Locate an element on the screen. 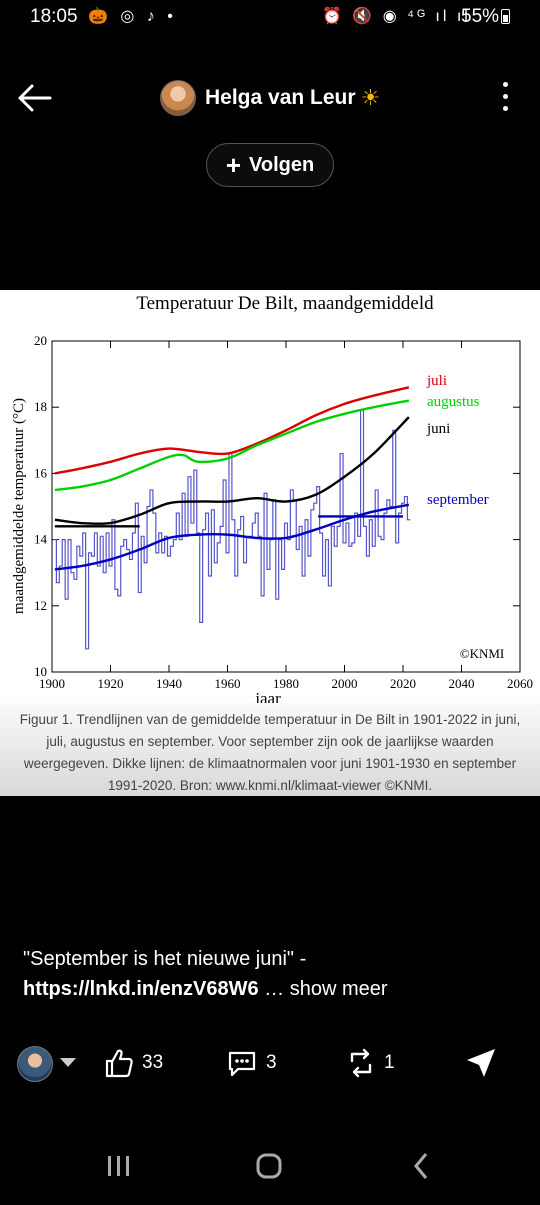 The height and width of the screenshot is (1205, 540). system-nav-bar is located at coordinates (270, 1170).